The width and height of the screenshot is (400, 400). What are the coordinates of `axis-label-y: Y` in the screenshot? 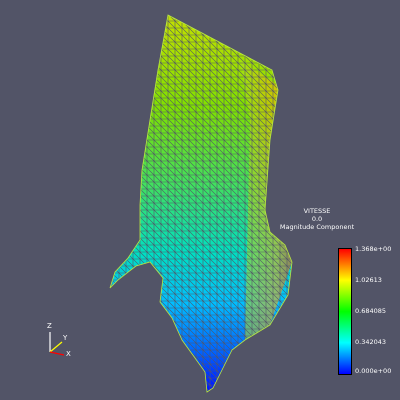 It's located at (65, 338).